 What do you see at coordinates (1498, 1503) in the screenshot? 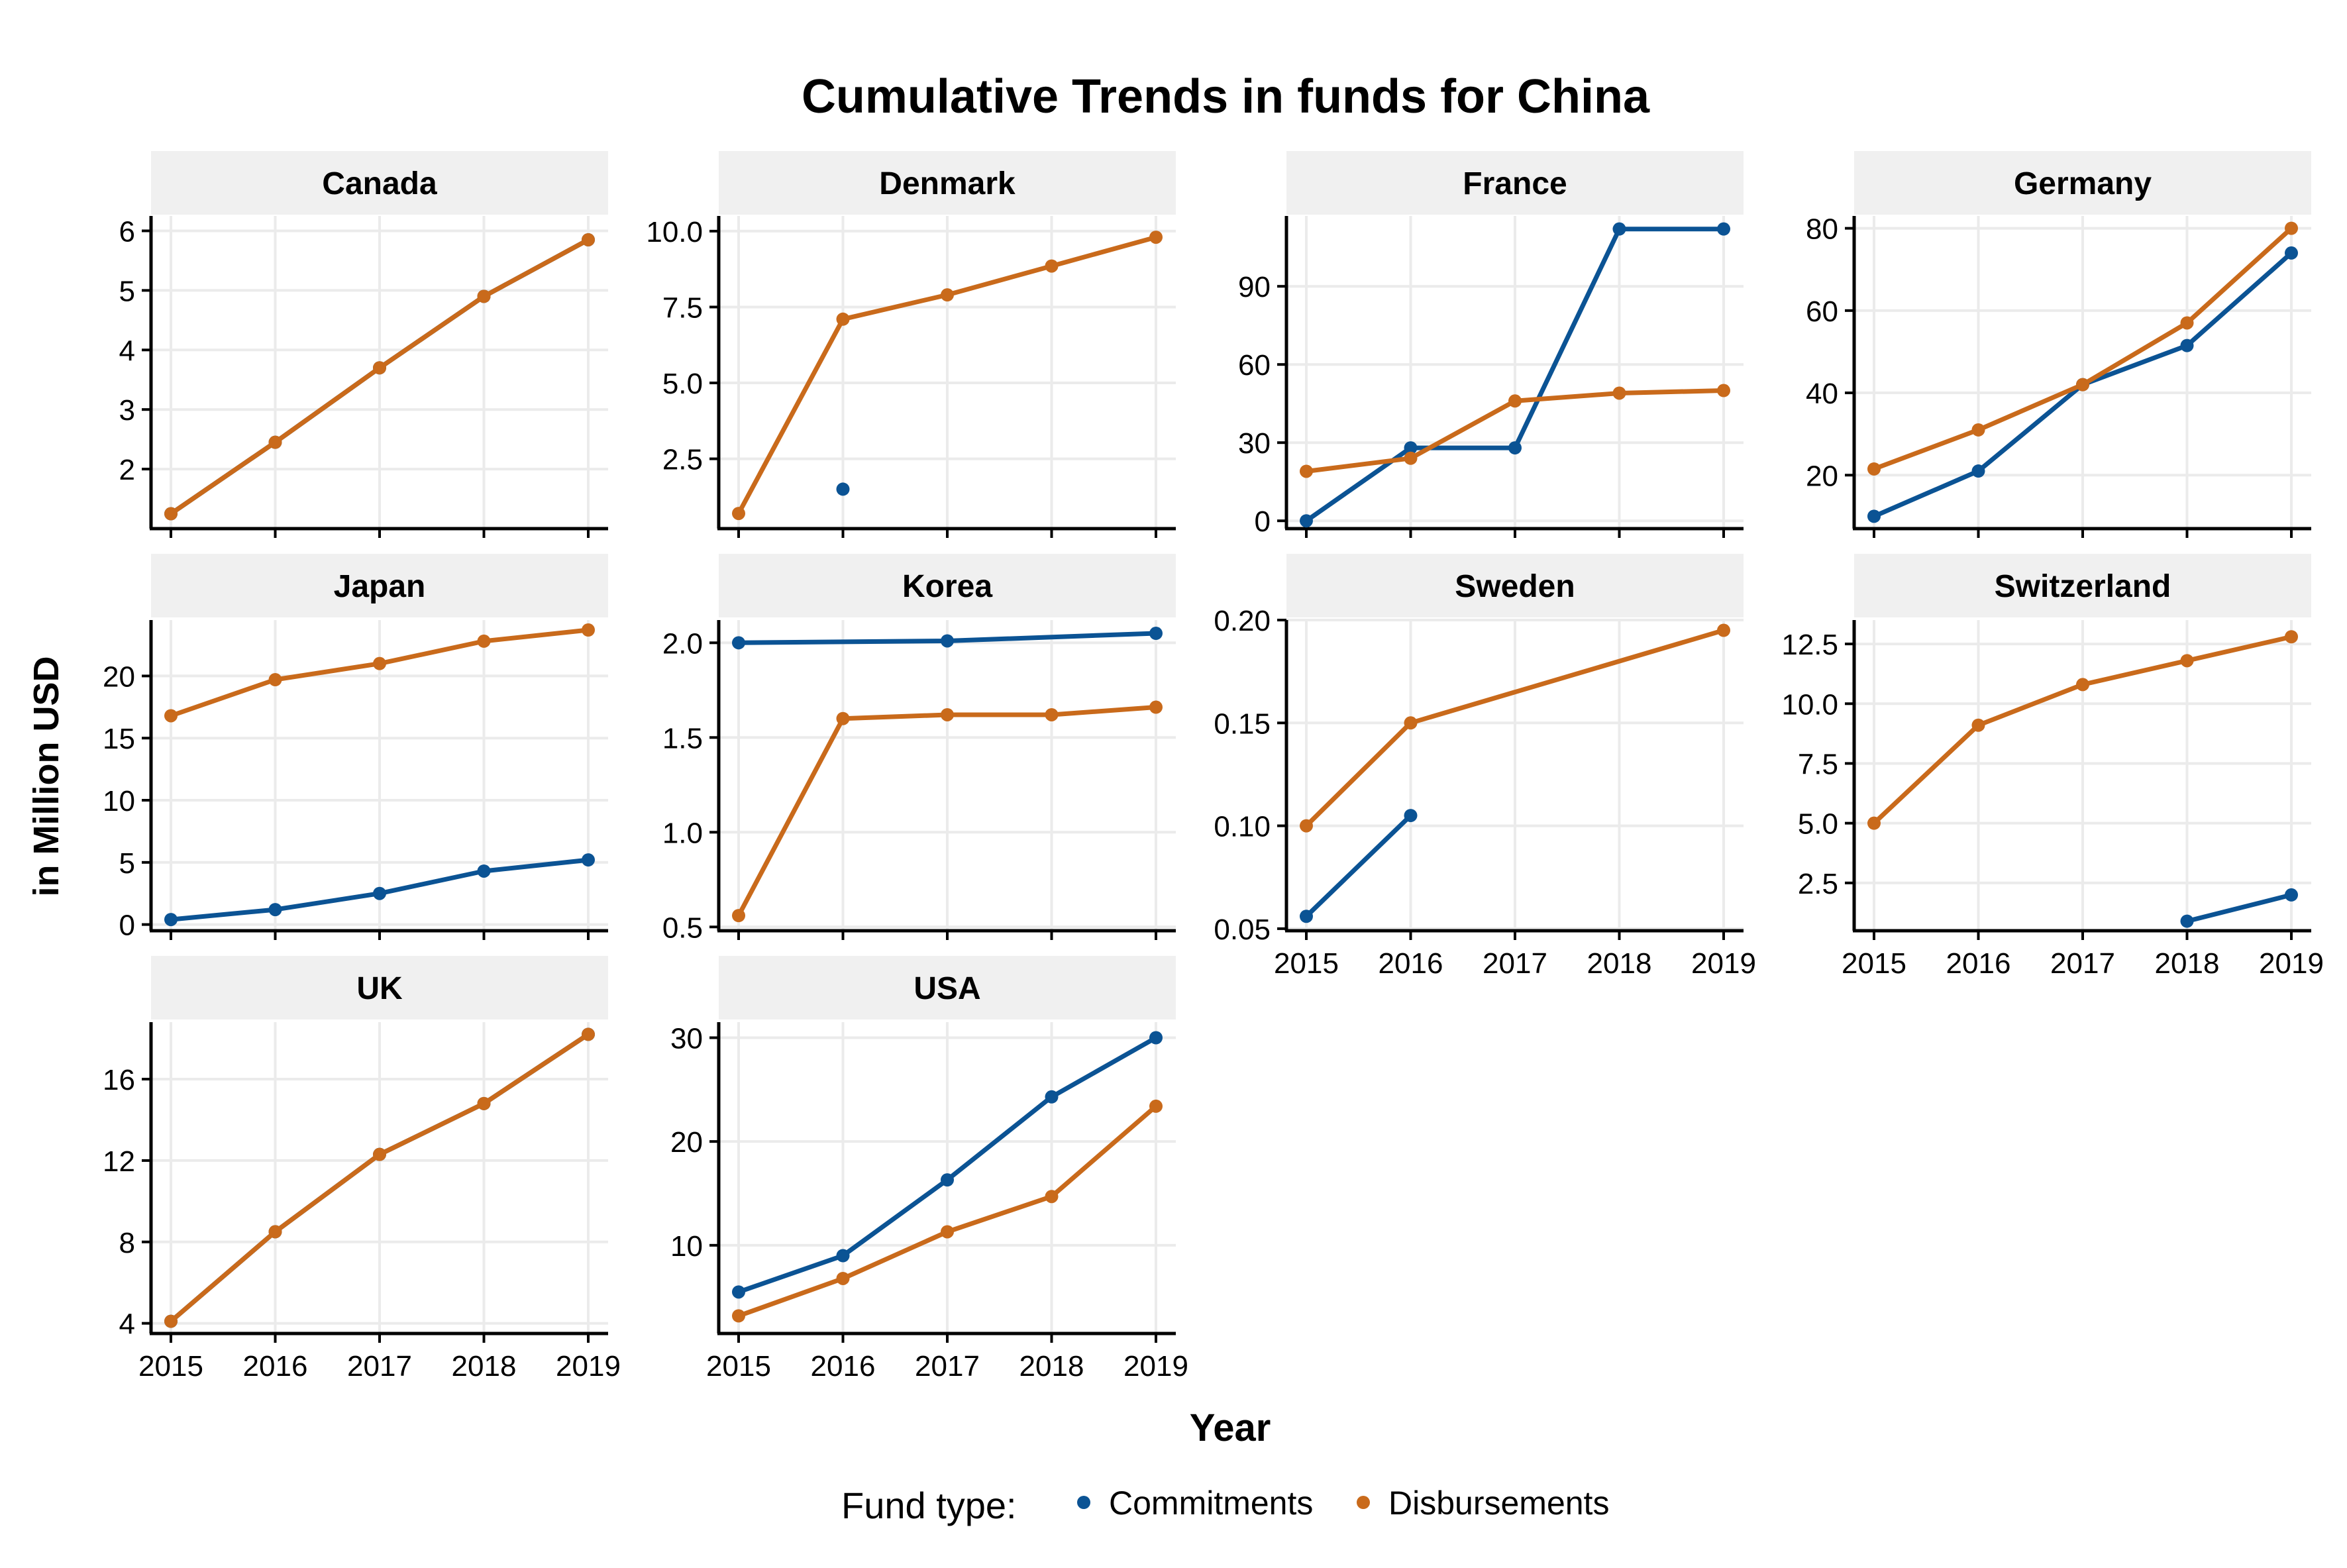
I see `legend-label-disbursements: Disbursements` at bounding box center [1498, 1503].